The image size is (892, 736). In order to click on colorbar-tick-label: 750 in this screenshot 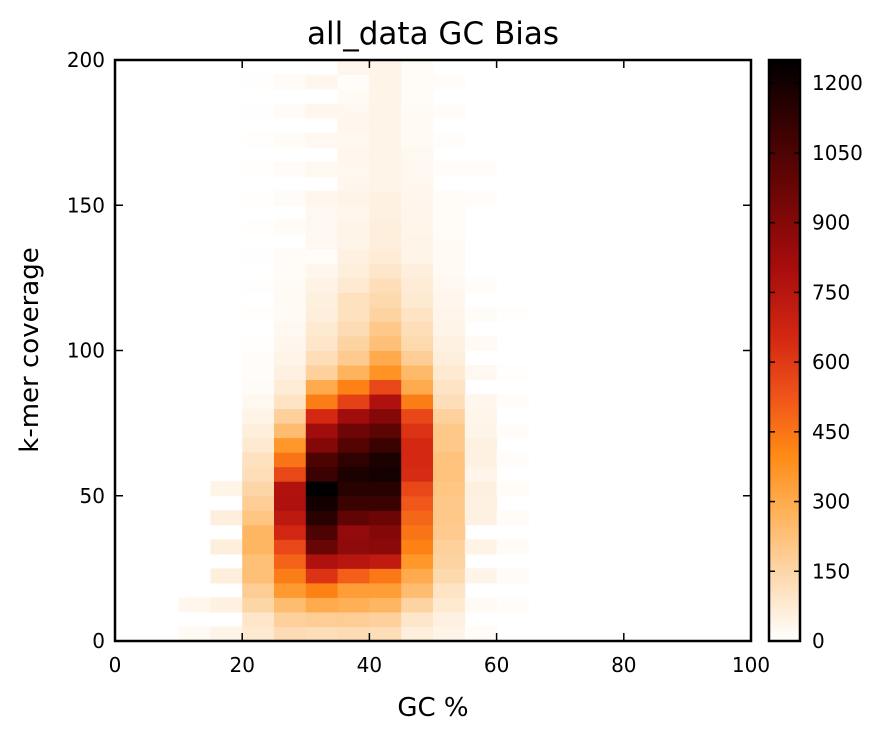, I will do `click(831, 292)`.